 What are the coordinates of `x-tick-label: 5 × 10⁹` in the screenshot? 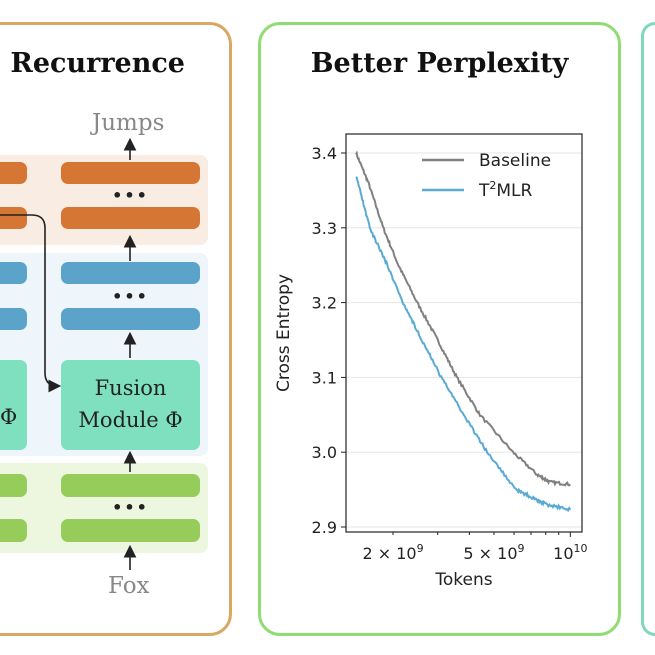 It's located at (493, 552).